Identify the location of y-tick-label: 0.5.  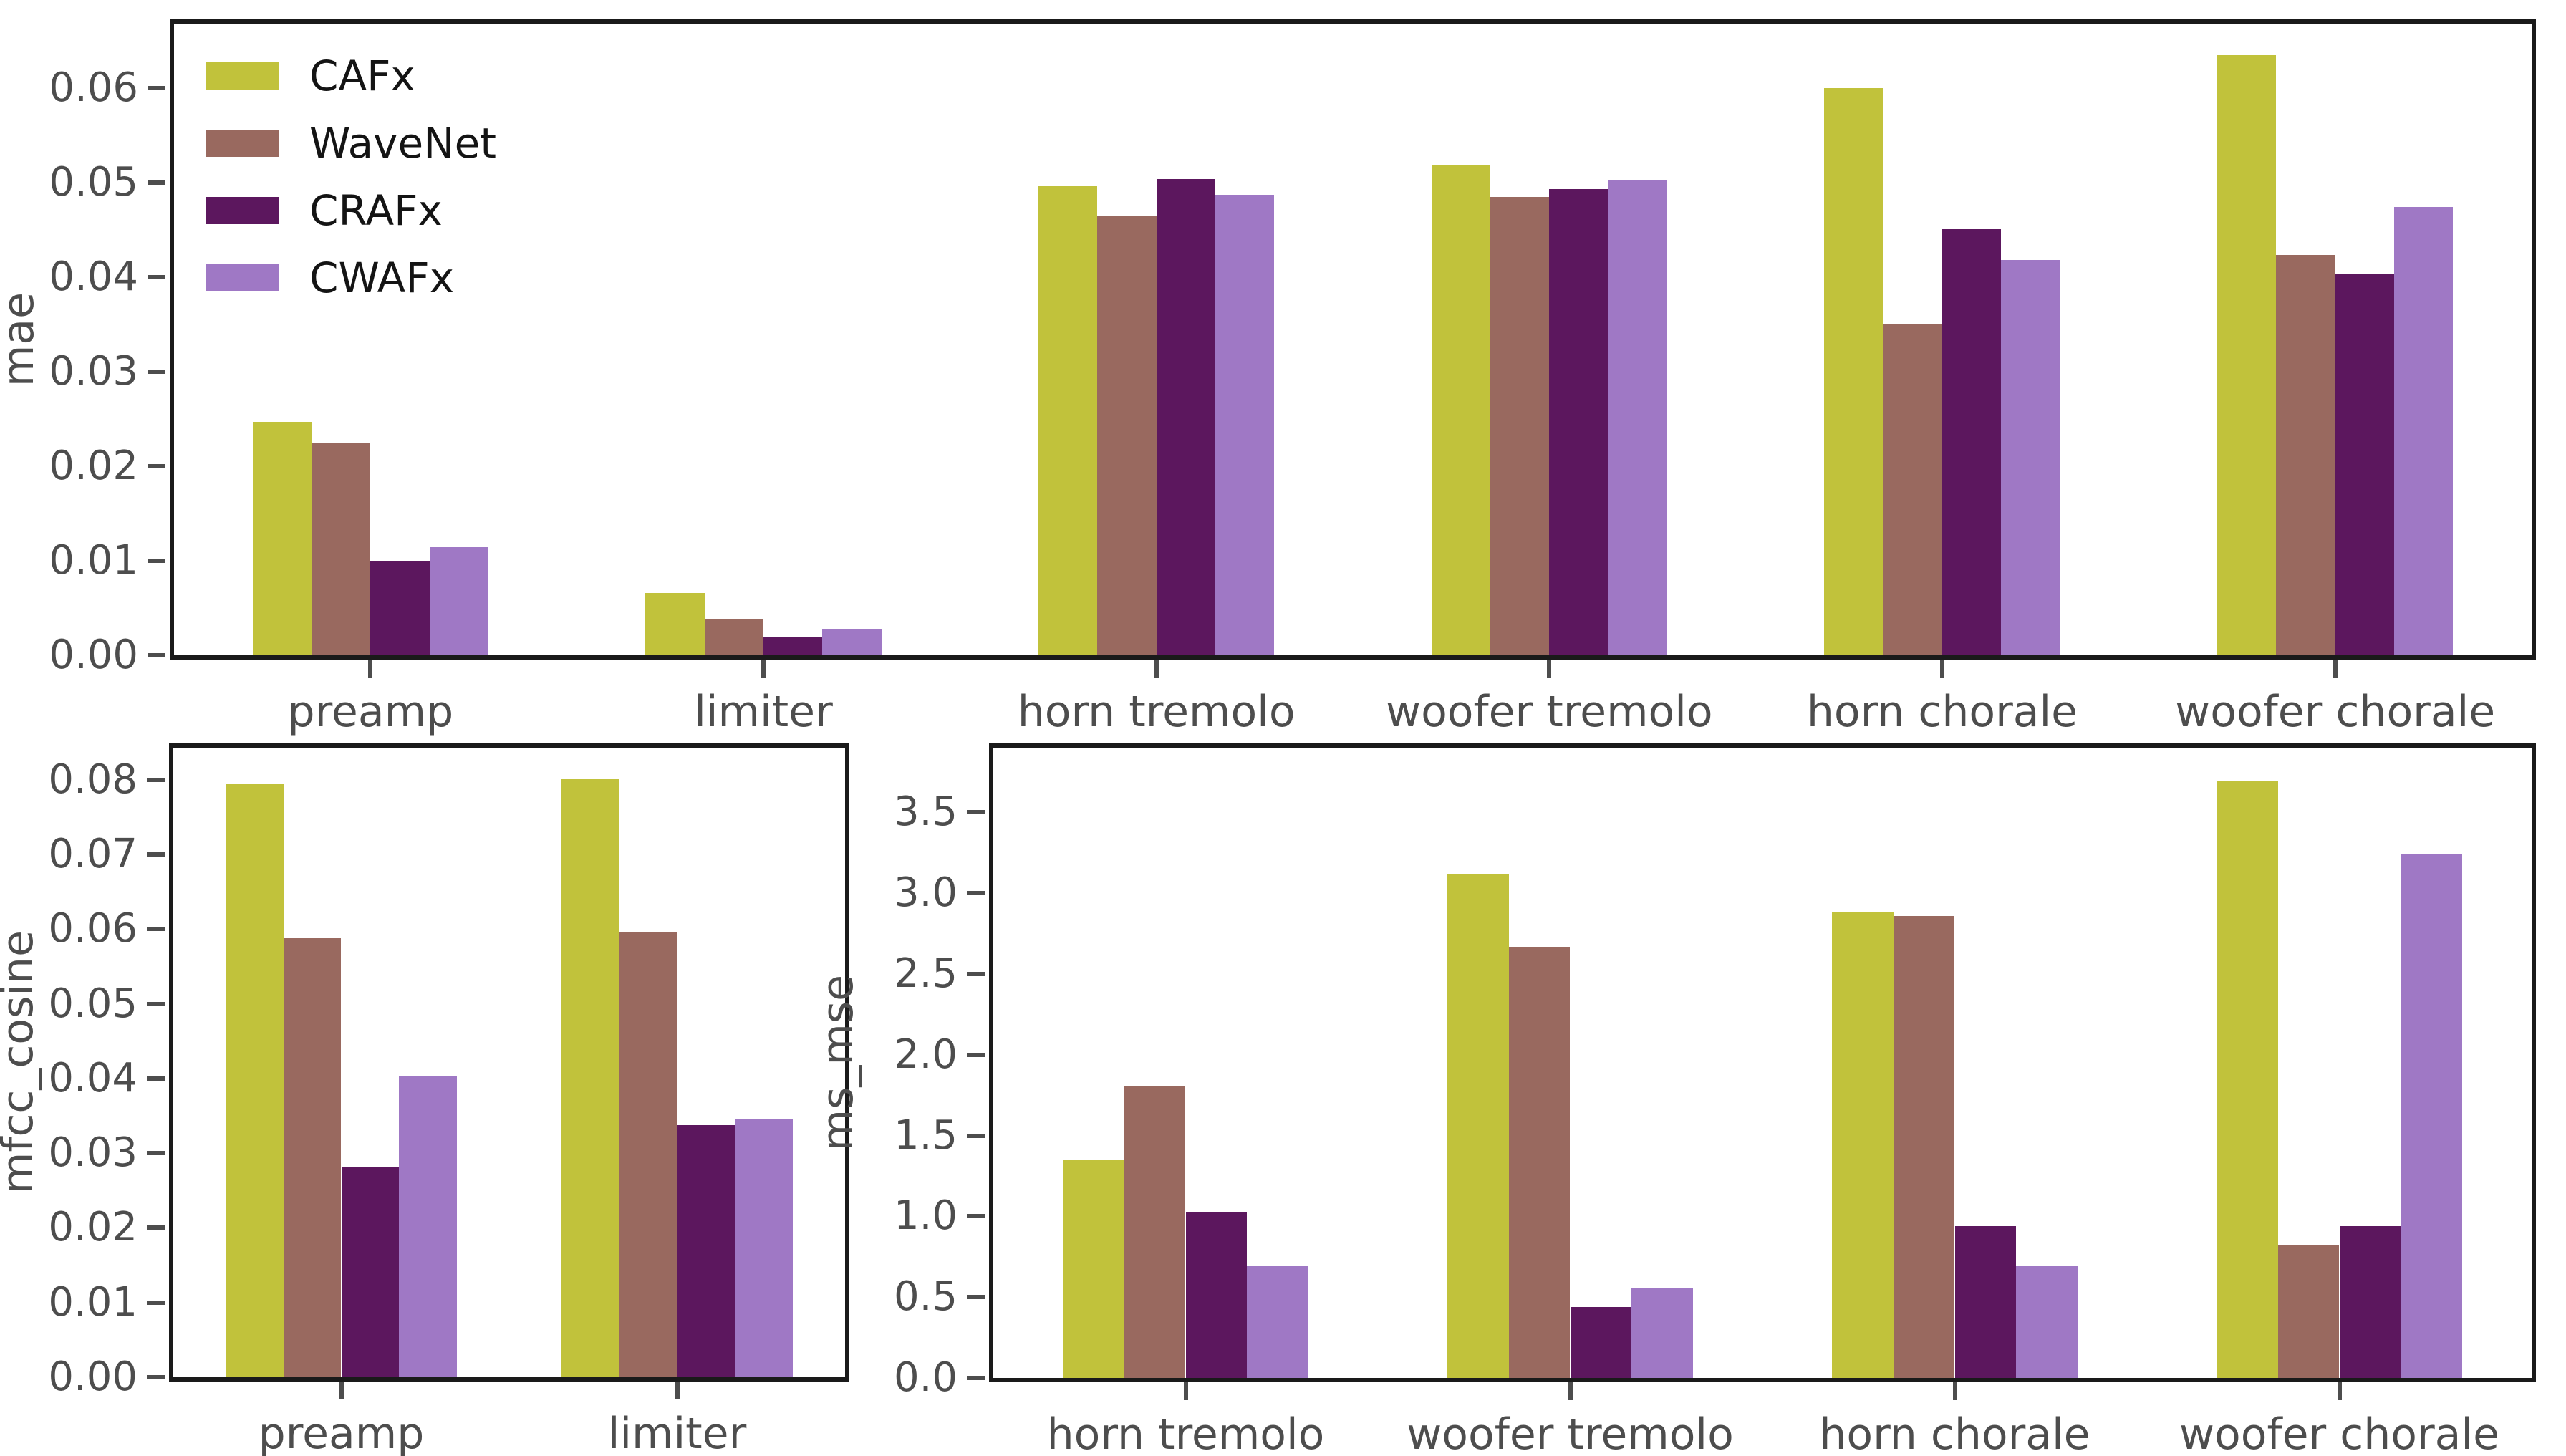
(925, 1297).